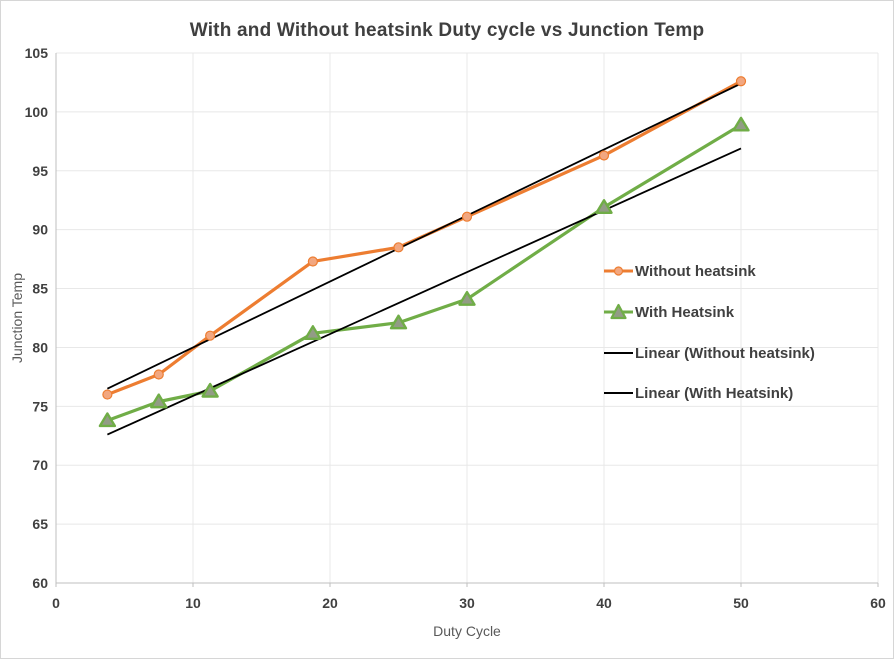 This screenshot has height=659, width=894. I want to click on legend-label: With Heatsink, so click(685, 312).